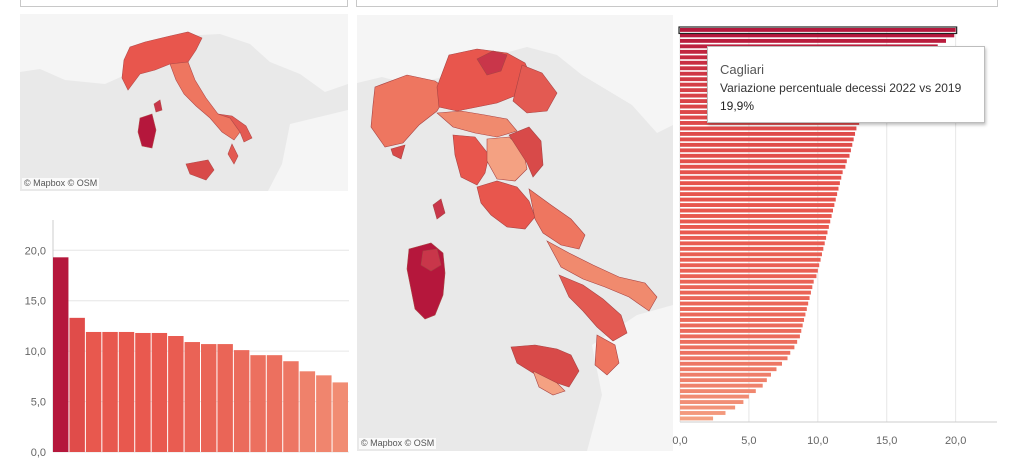  I want to click on x-tick-label: 0,0, so click(679, 441).